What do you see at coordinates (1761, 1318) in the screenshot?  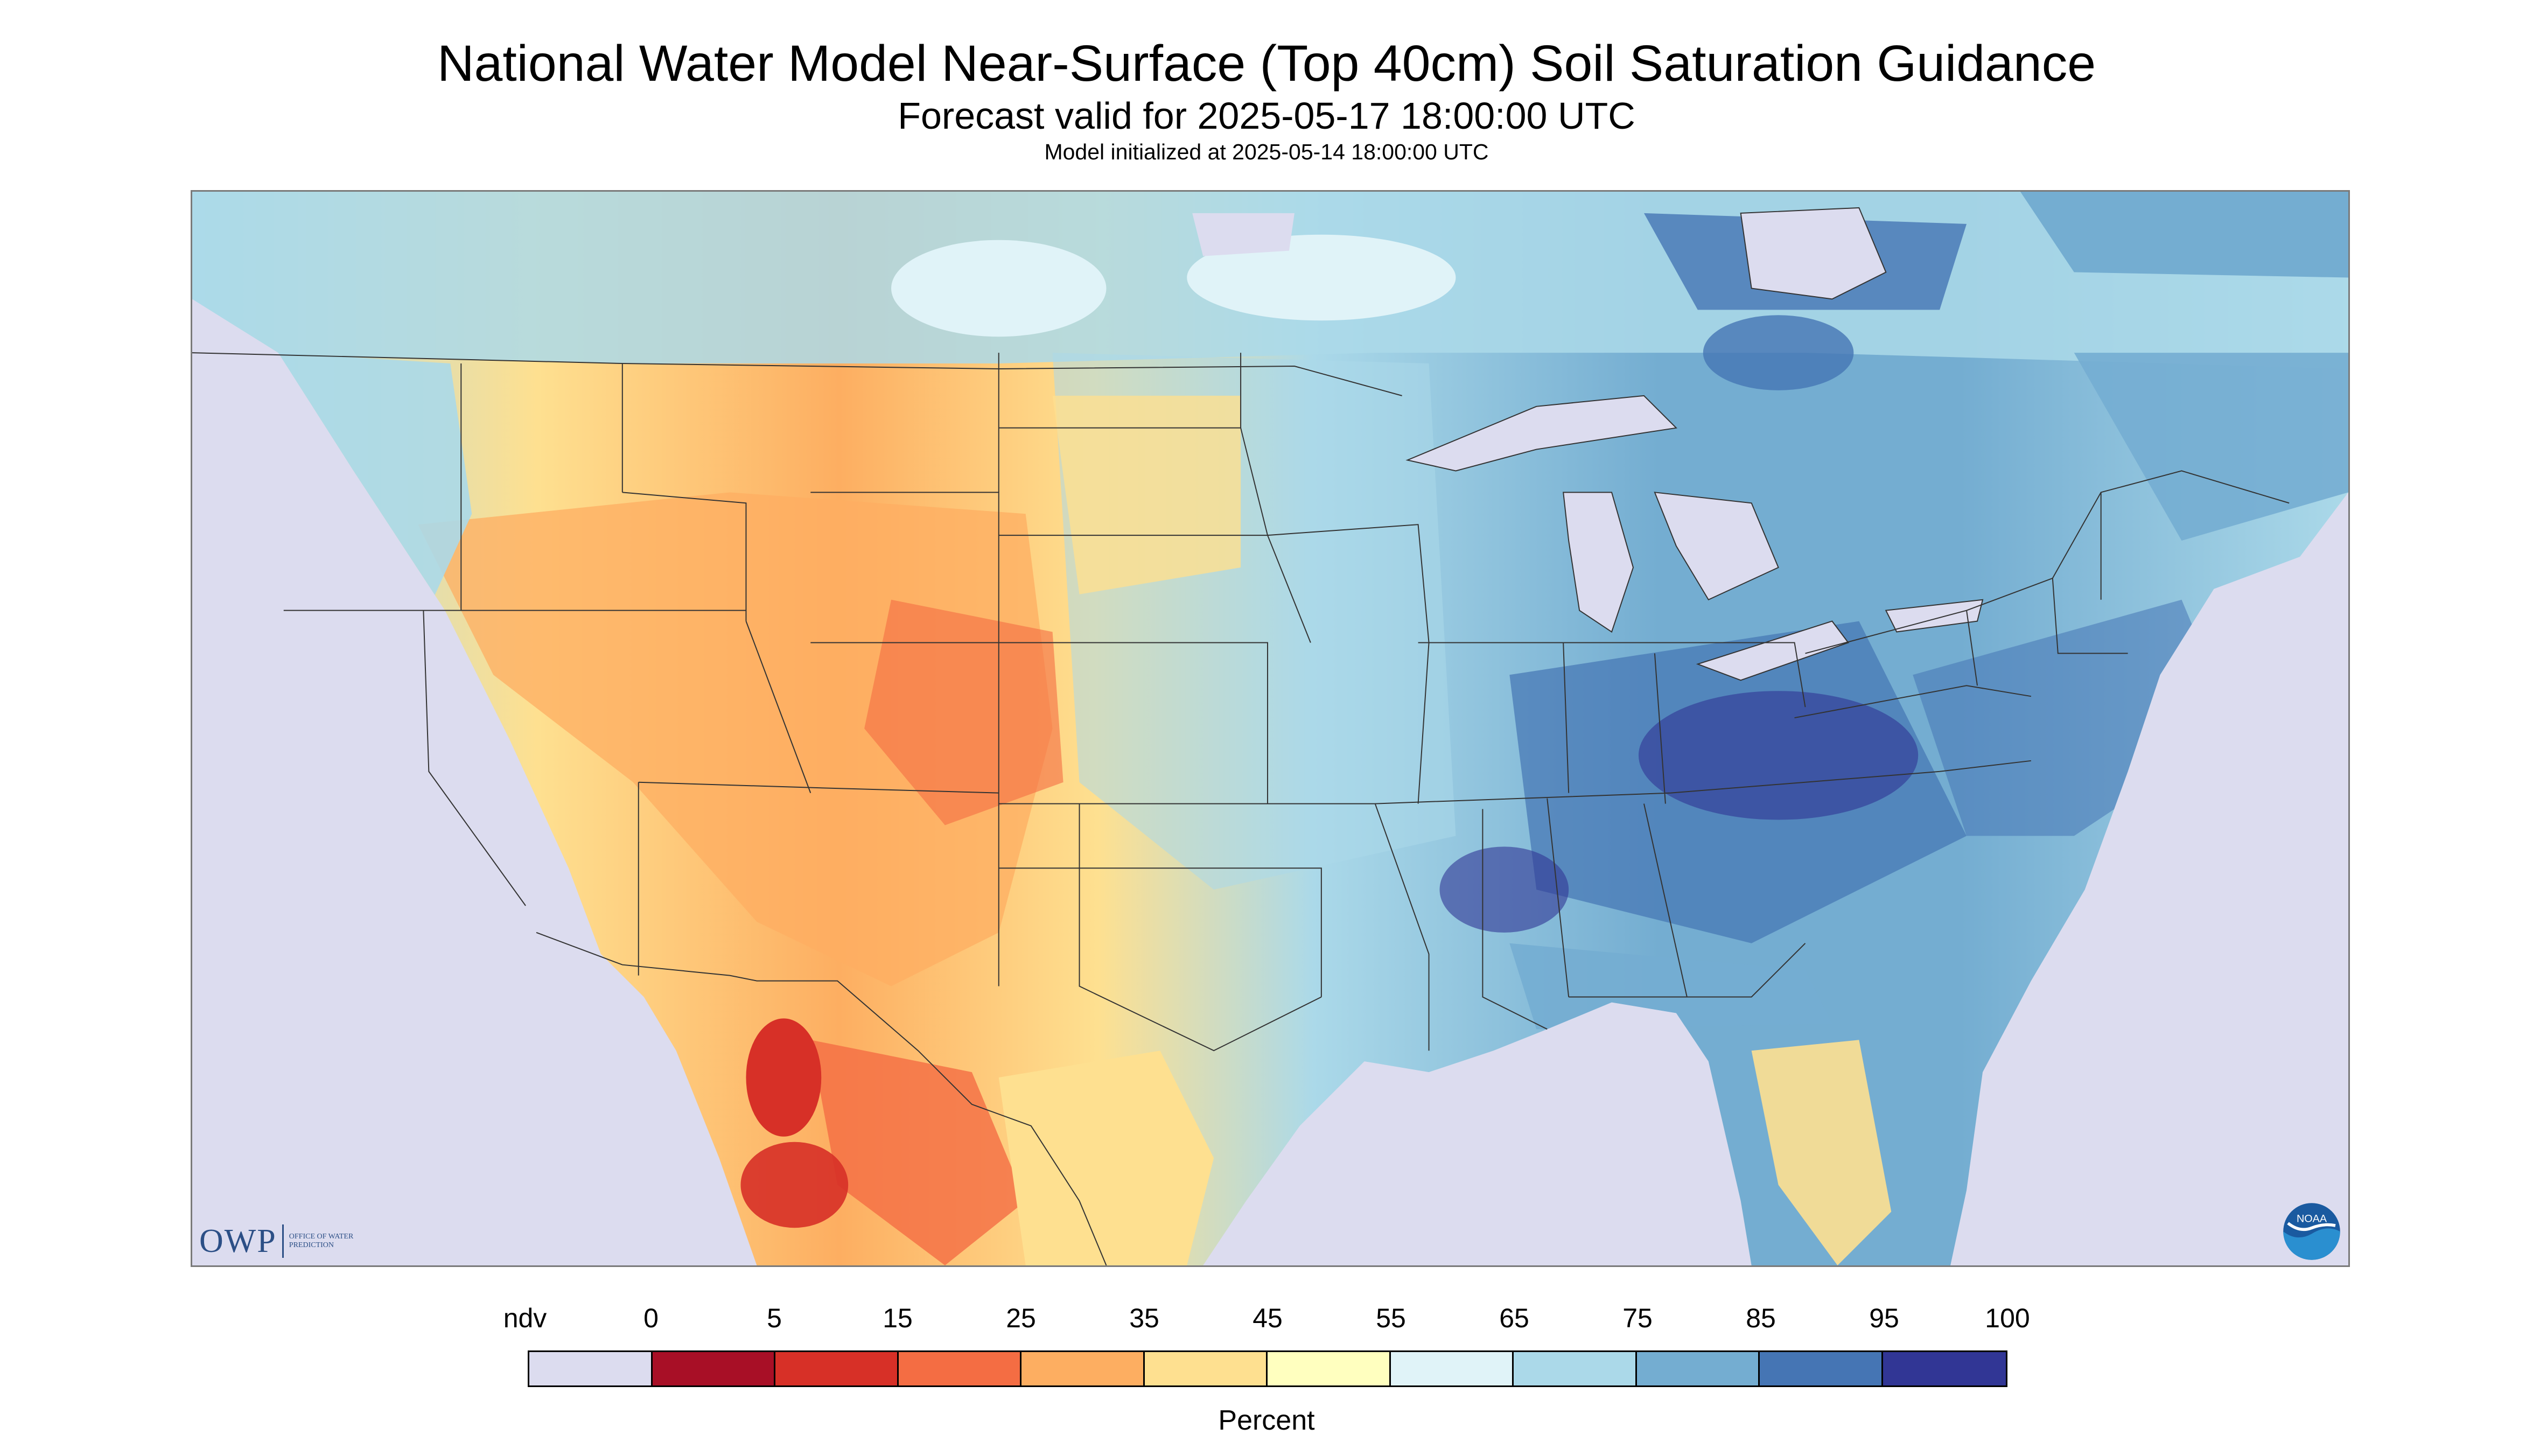 I see `colorbar-tick-label-10: 85` at bounding box center [1761, 1318].